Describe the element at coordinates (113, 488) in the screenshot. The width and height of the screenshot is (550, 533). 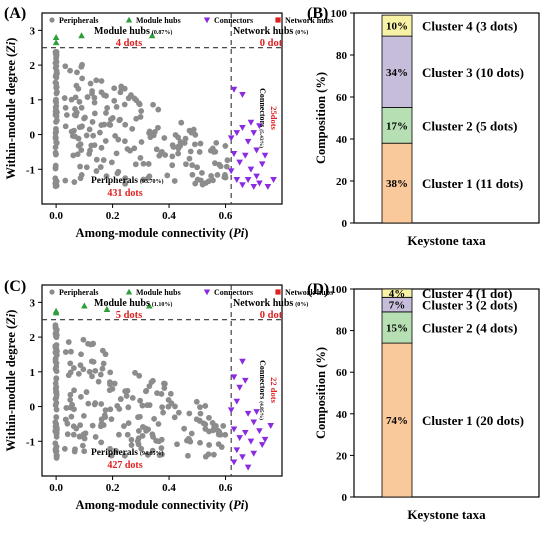
I see `x-tick-label: 0.2` at that location.